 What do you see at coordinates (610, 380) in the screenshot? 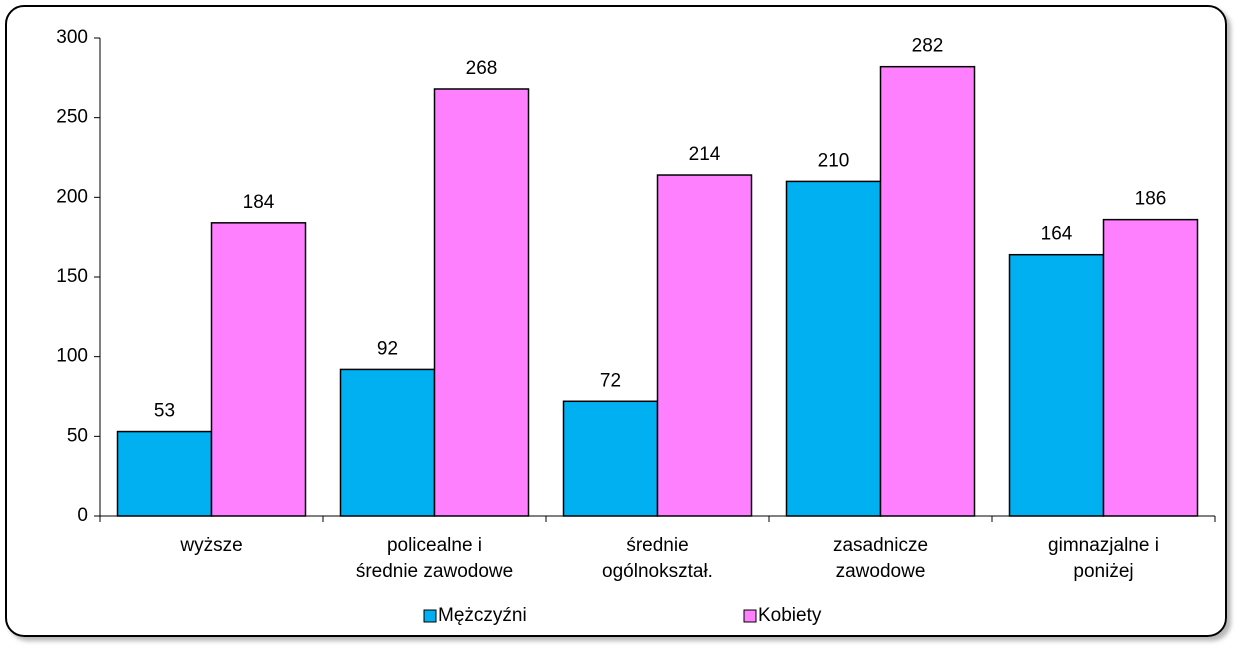
I see `value-label: 72` at bounding box center [610, 380].